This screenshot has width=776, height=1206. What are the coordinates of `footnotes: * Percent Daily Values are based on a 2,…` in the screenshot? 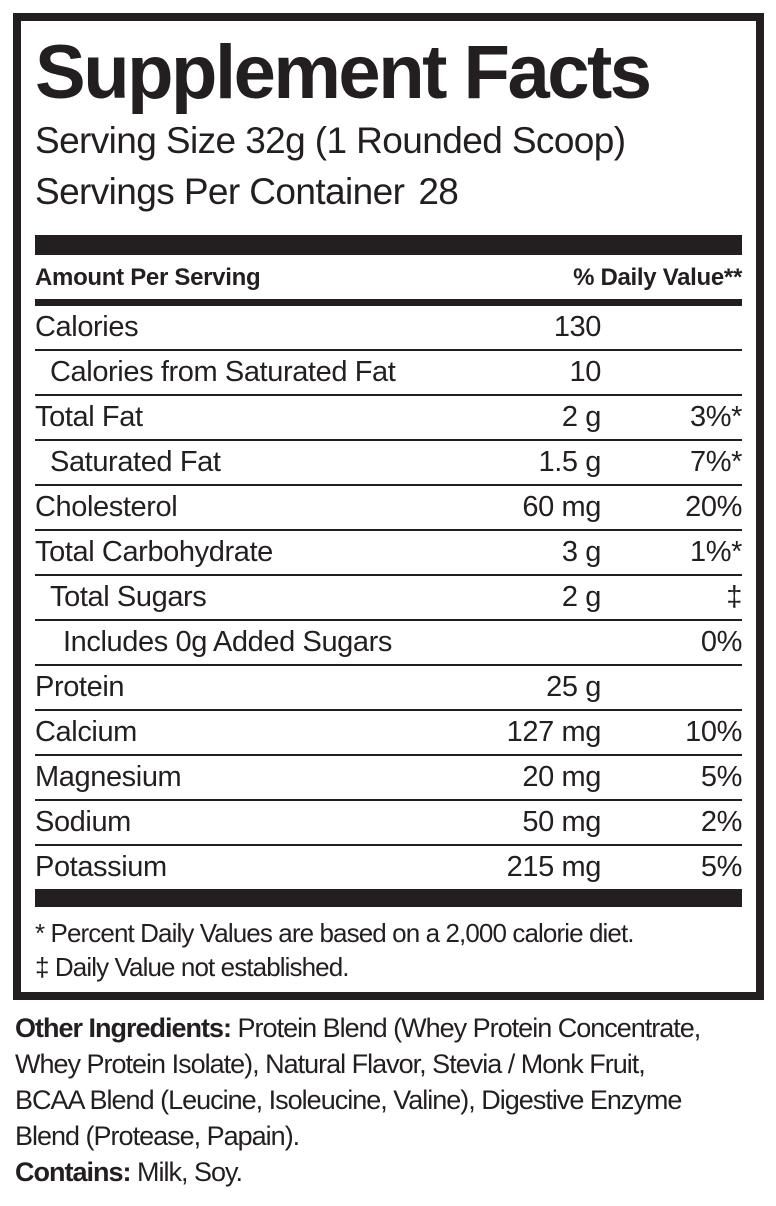 It's located at (388, 945).